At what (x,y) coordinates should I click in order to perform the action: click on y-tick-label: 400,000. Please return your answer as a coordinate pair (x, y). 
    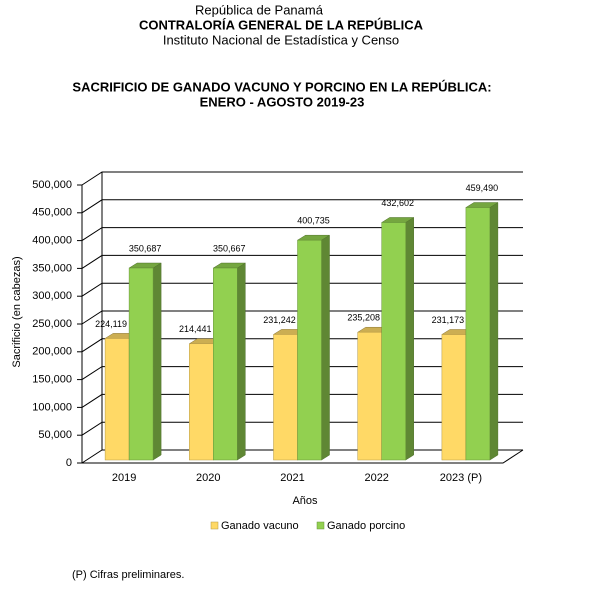
    Looking at the image, I should click on (52, 241).